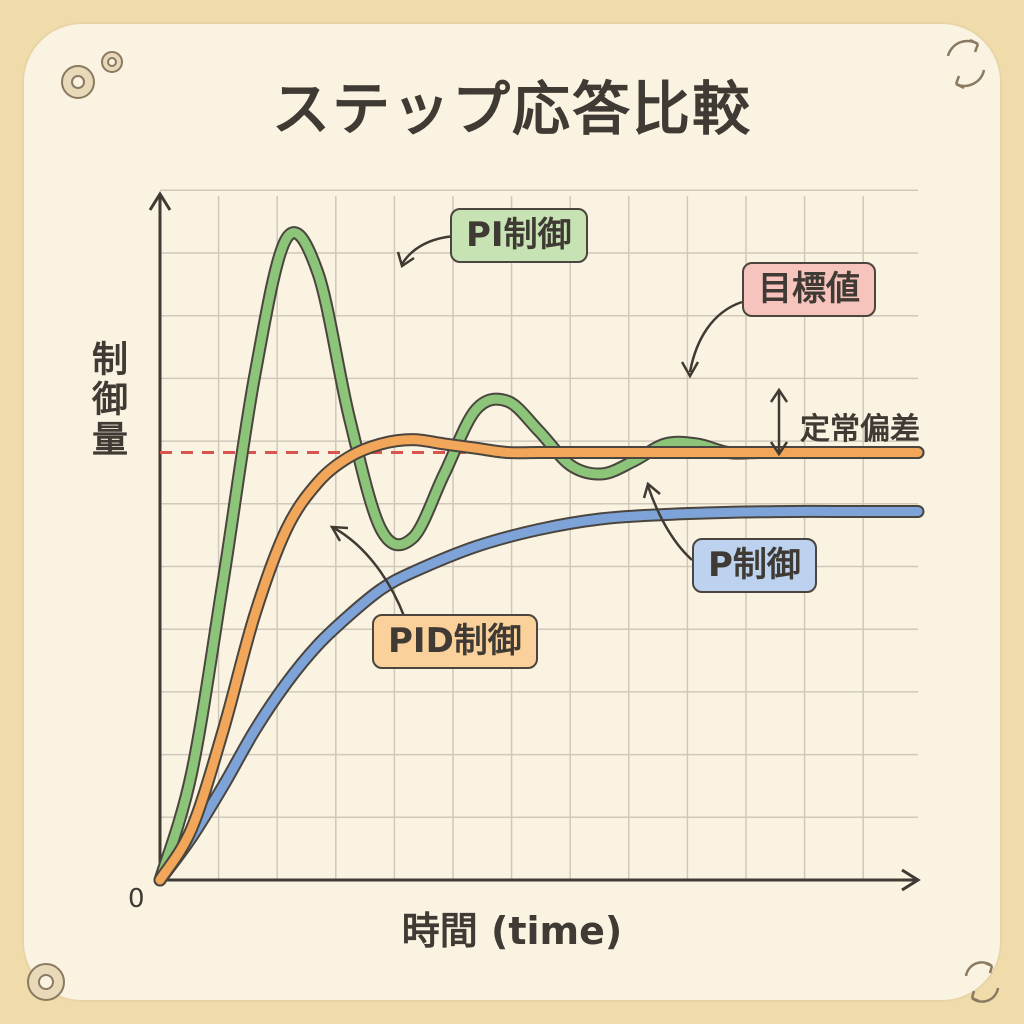  I want to click on pid-label-arrow, so click(369, 571).